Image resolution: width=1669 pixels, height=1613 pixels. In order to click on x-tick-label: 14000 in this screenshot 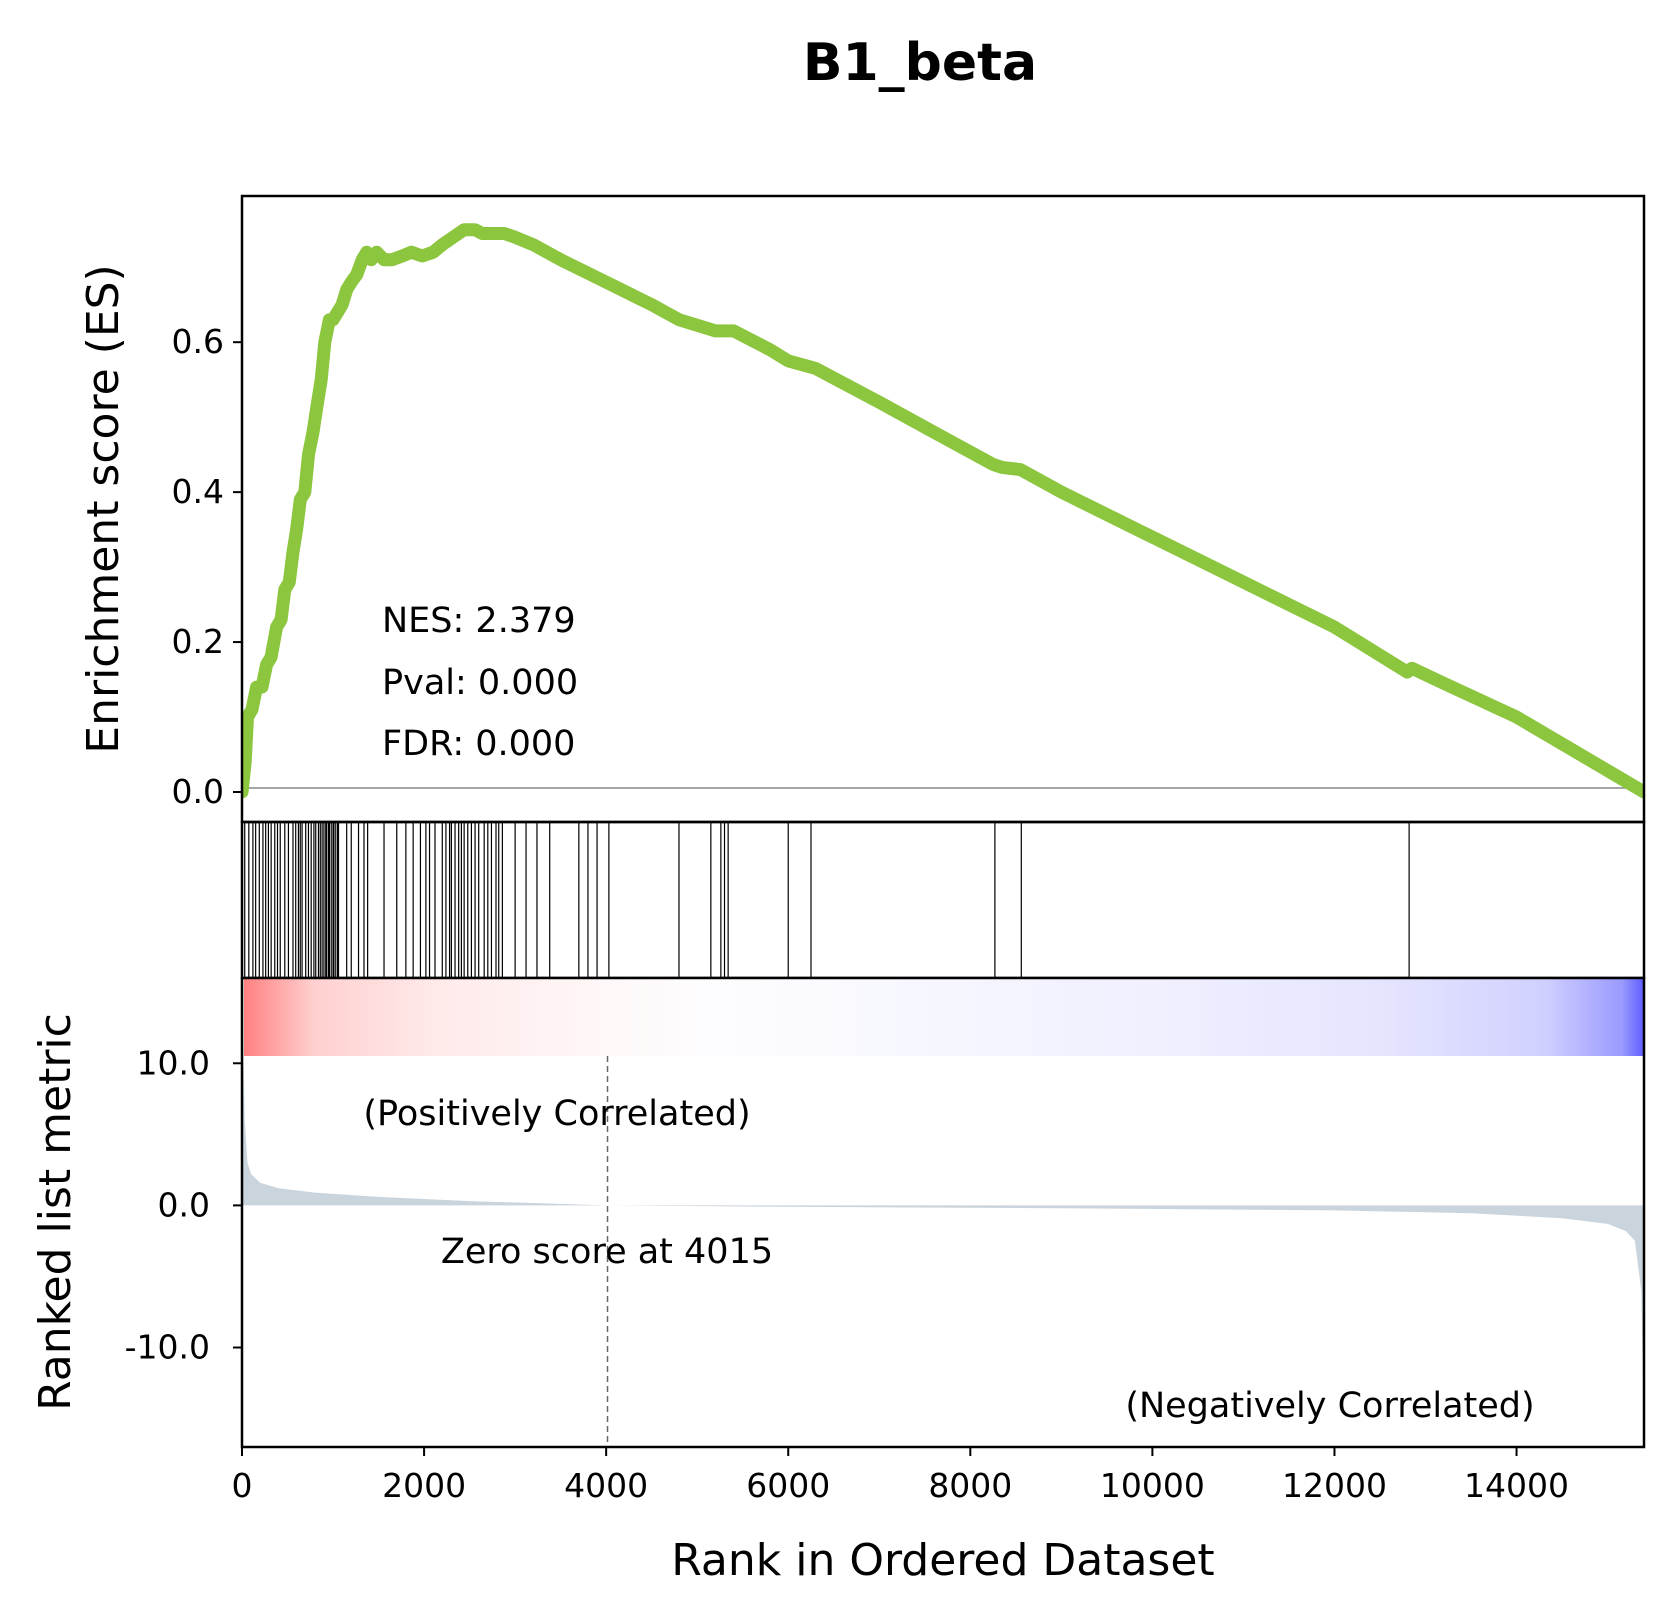, I will do `click(1516, 1485)`.